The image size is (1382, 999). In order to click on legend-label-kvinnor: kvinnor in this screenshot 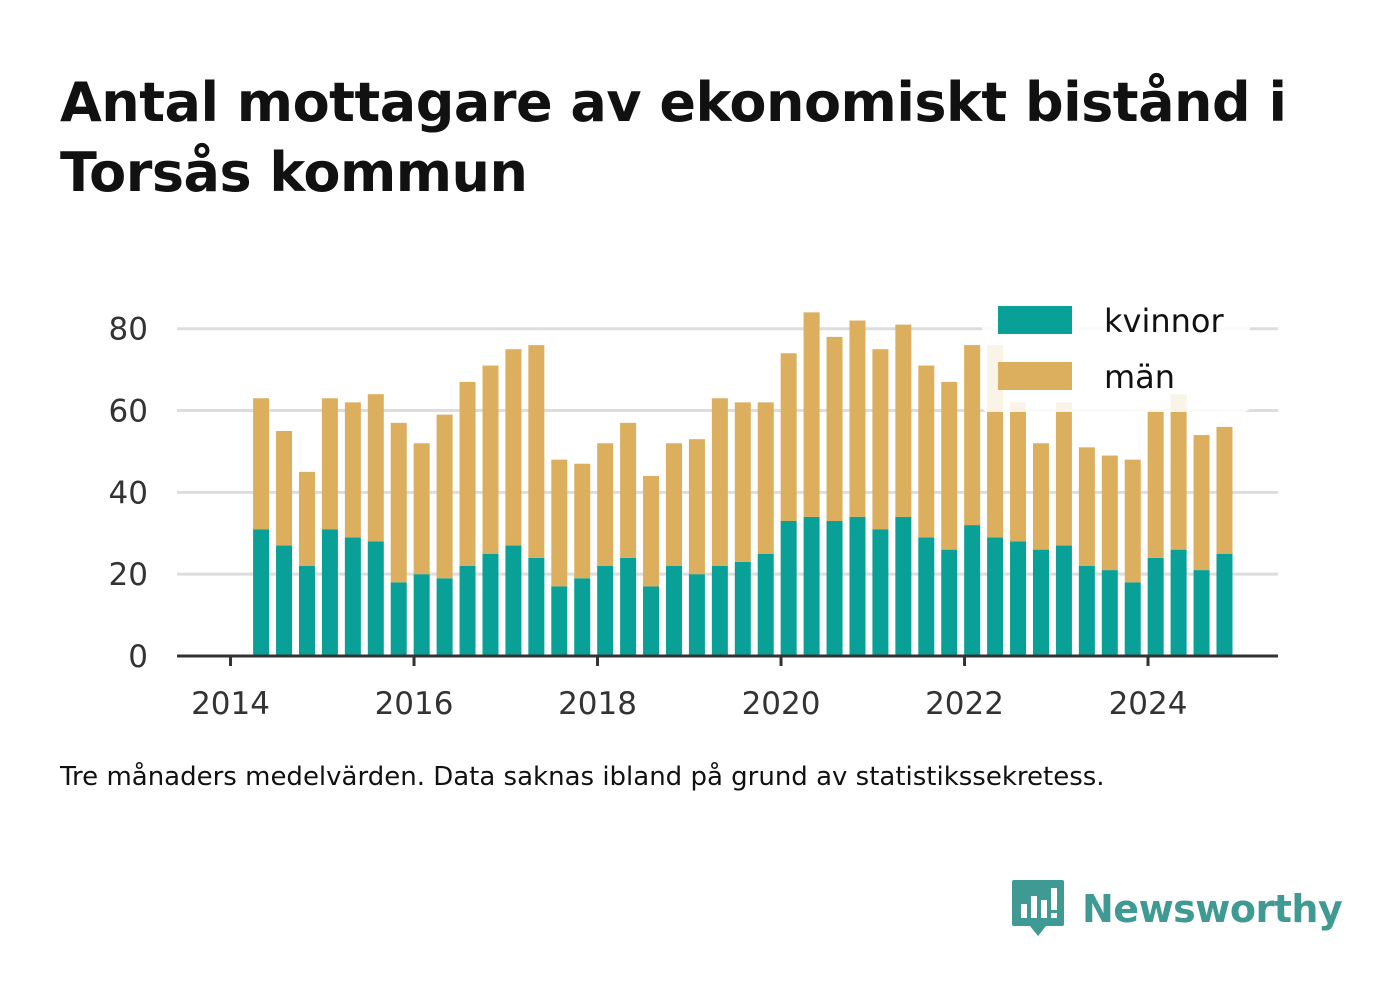, I will do `click(1164, 321)`.